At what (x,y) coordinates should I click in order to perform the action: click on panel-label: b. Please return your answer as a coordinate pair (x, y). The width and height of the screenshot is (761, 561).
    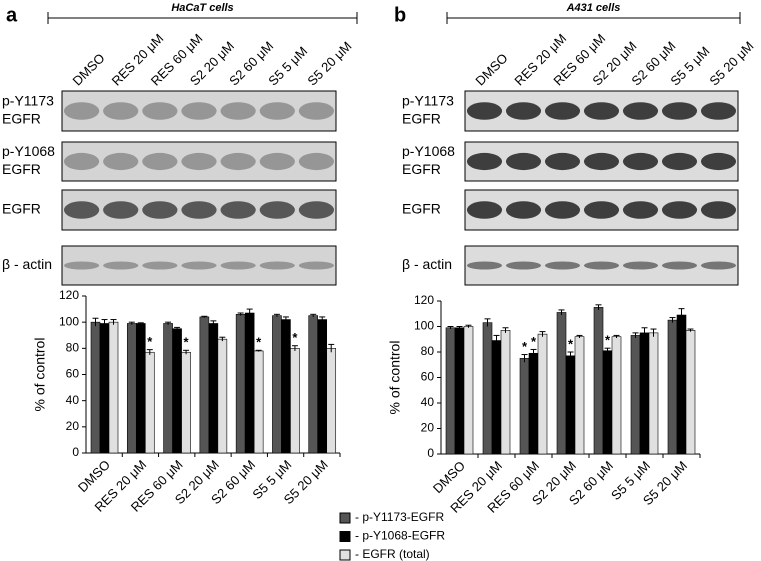
    Looking at the image, I should click on (400, 15).